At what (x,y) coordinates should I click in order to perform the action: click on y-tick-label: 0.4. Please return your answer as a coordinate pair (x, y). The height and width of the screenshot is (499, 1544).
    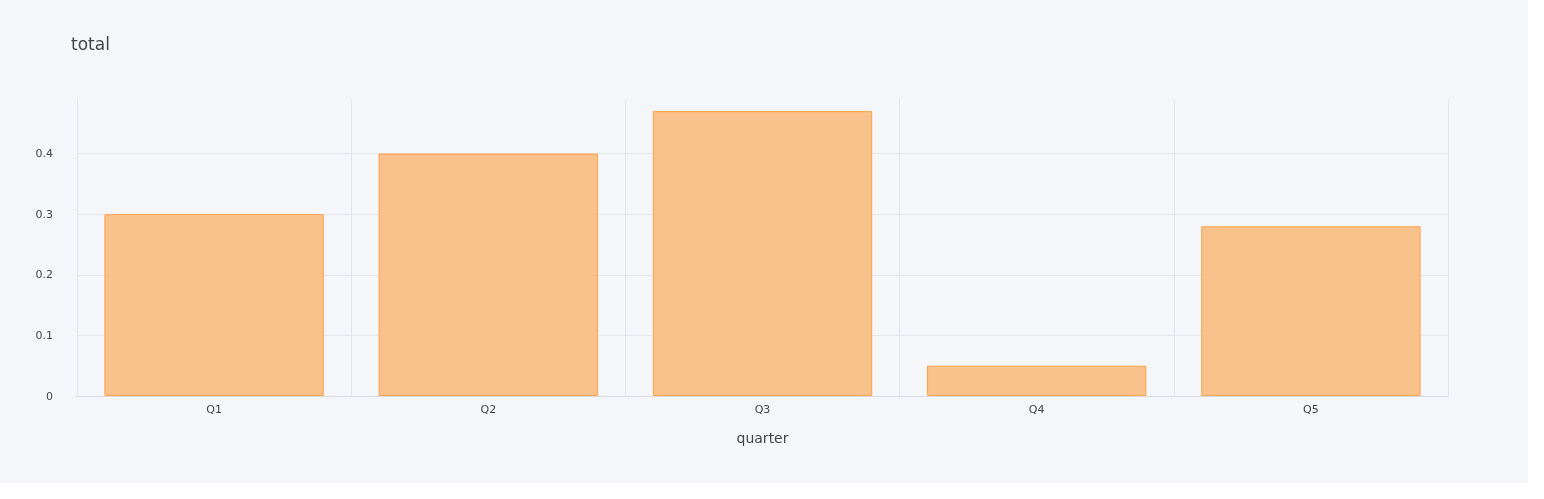
    Looking at the image, I should click on (44, 154).